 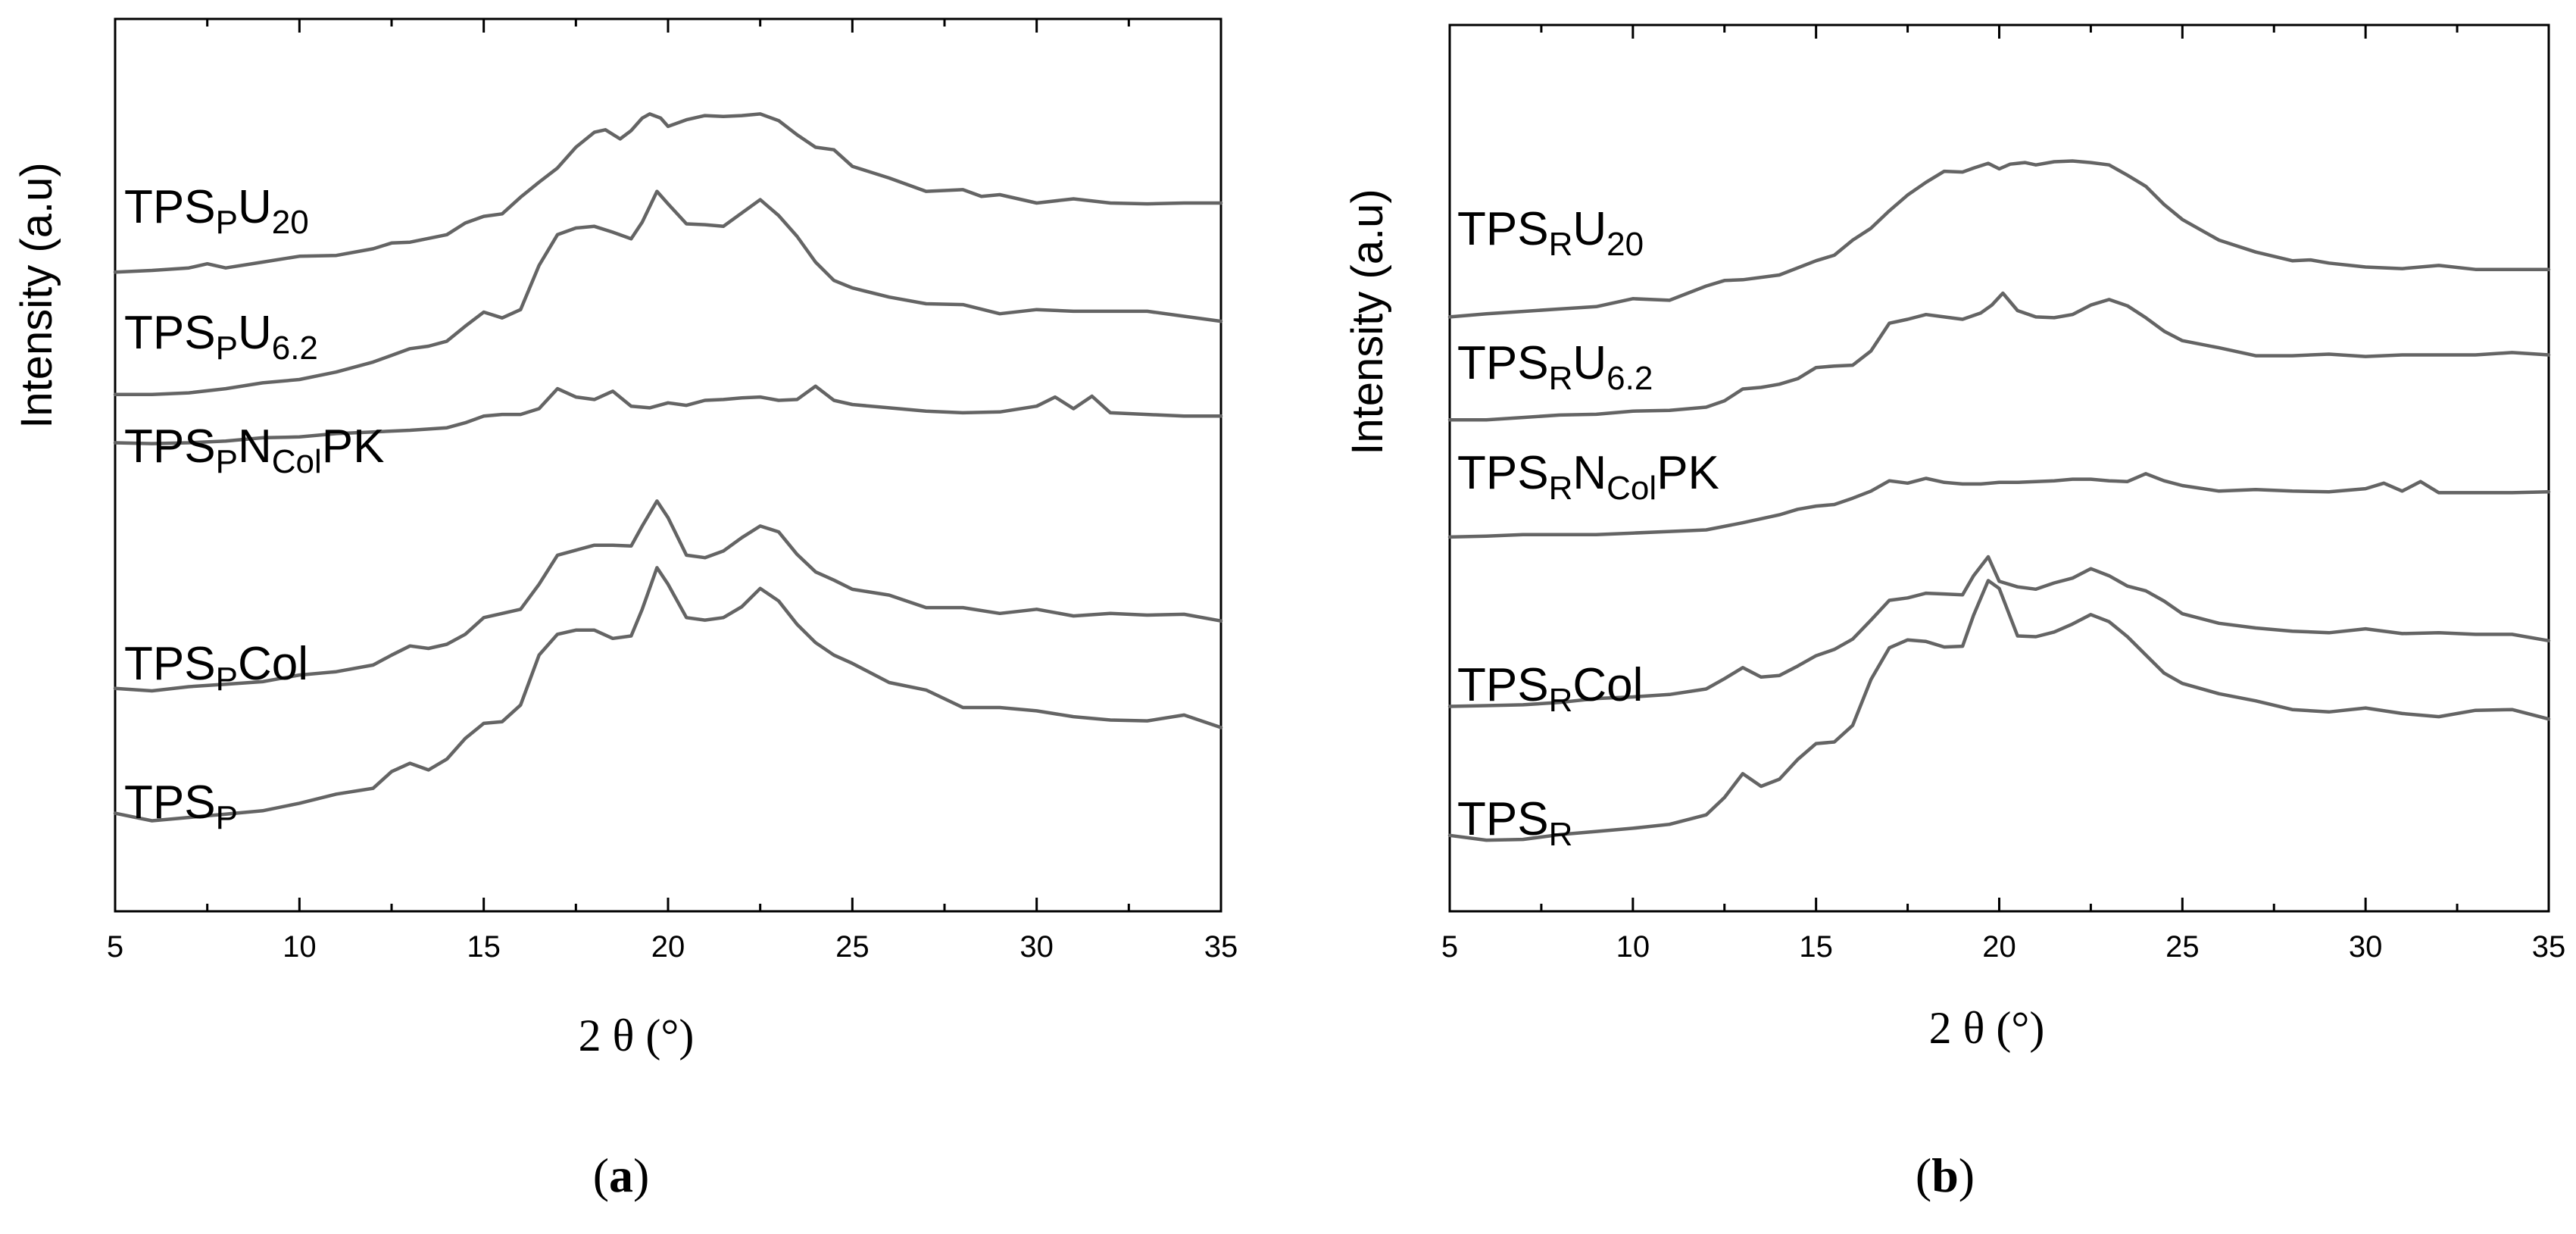 I want to click on series-label: TPSPU20, so click(x=217, y=211).